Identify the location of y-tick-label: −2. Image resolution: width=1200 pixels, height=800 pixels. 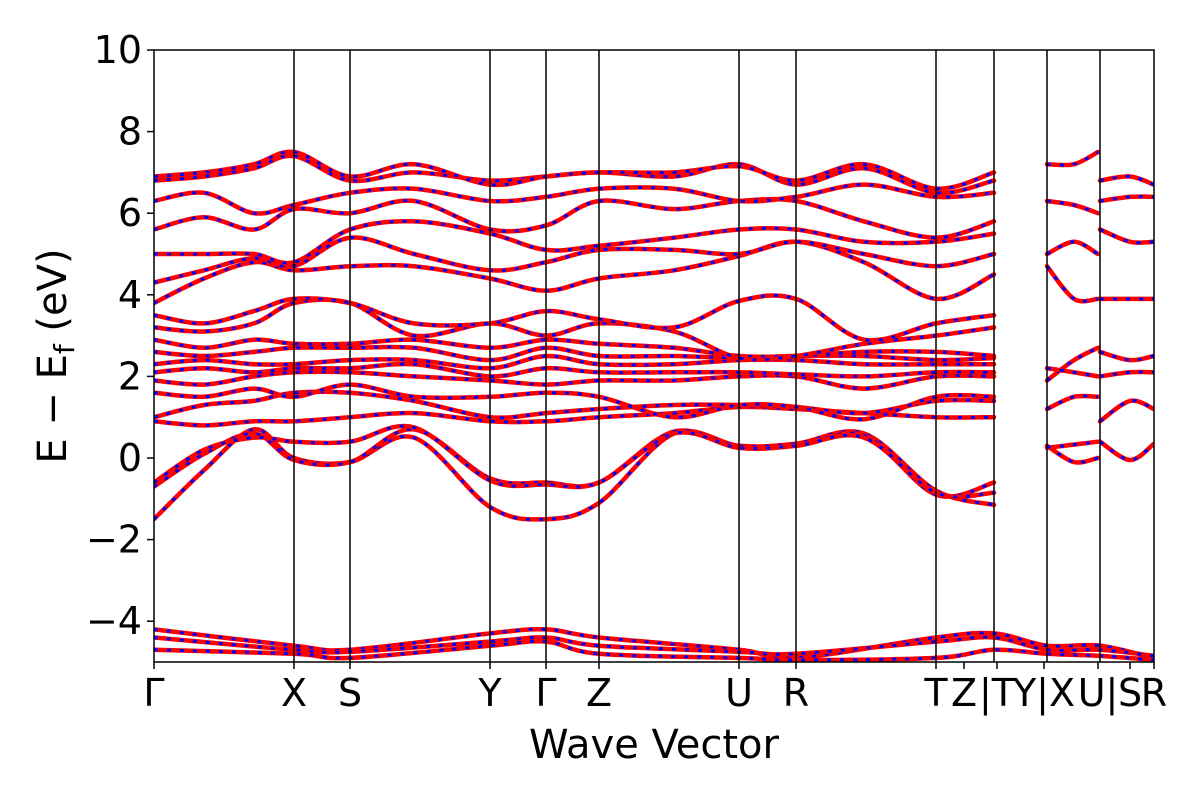
(114, 540).